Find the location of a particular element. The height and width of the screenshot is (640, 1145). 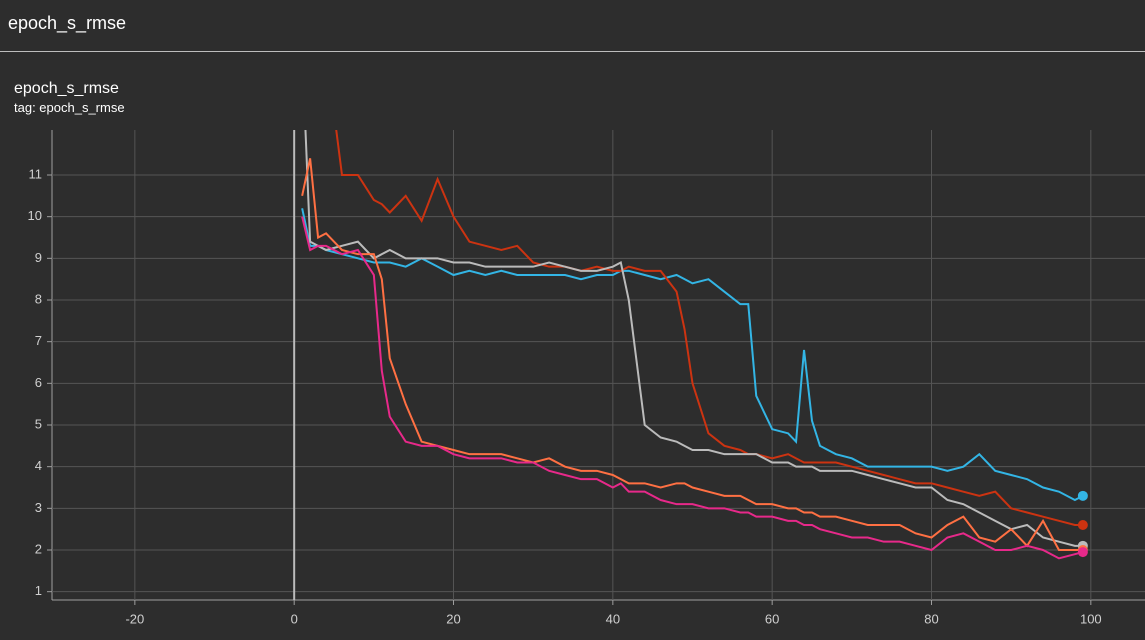

x-tick-label: 20 is located at coordinates (453, 618).